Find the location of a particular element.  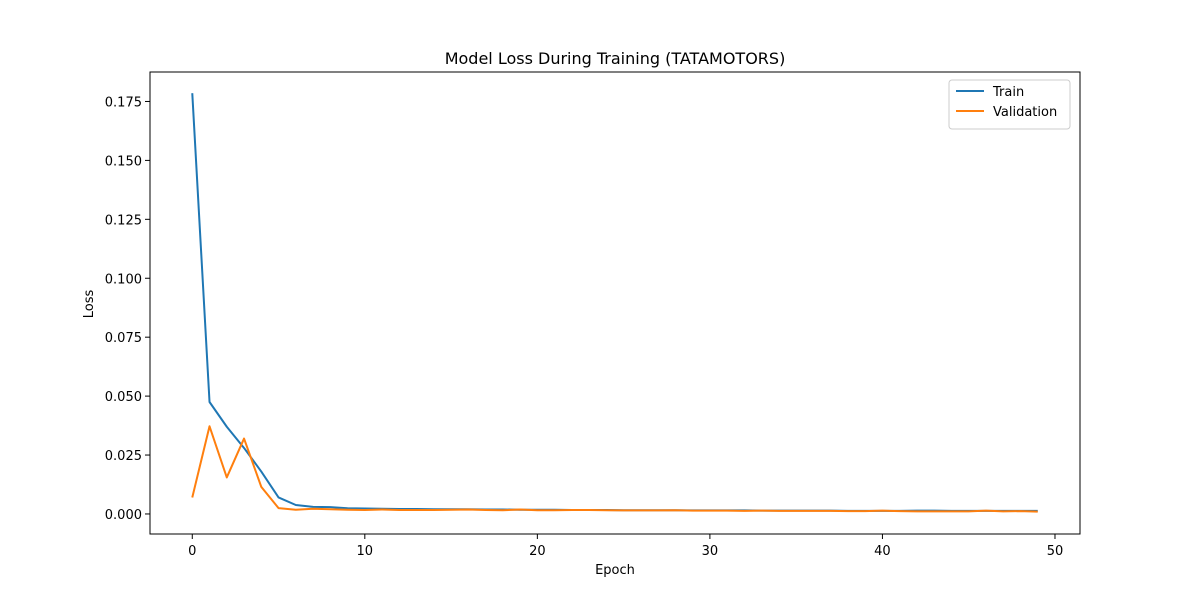

legend-box is located at coordinates (1009, 104).